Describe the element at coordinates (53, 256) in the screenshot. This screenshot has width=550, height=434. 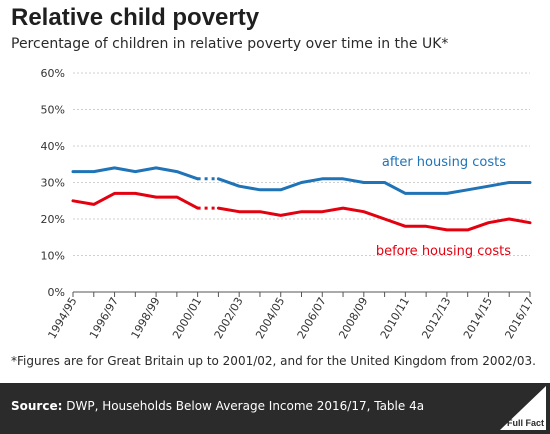
I see `y-tick-label: 10%` at that location.